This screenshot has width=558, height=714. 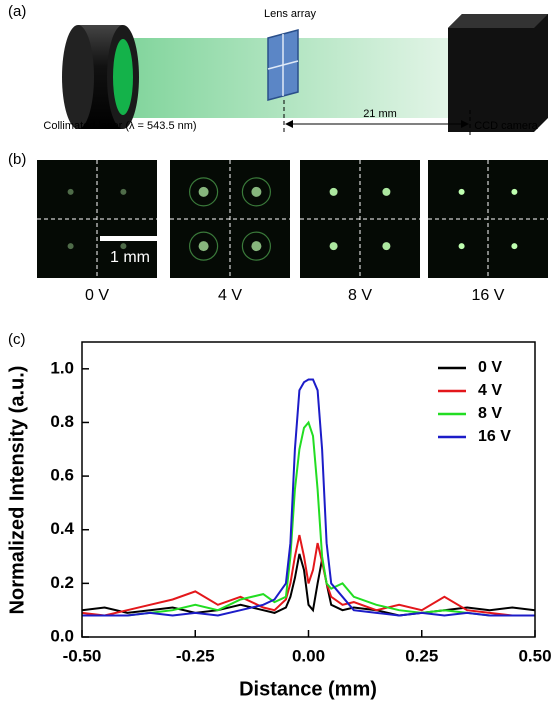 I want to click on legend-label: 16 V, so click(x=494, y=436).